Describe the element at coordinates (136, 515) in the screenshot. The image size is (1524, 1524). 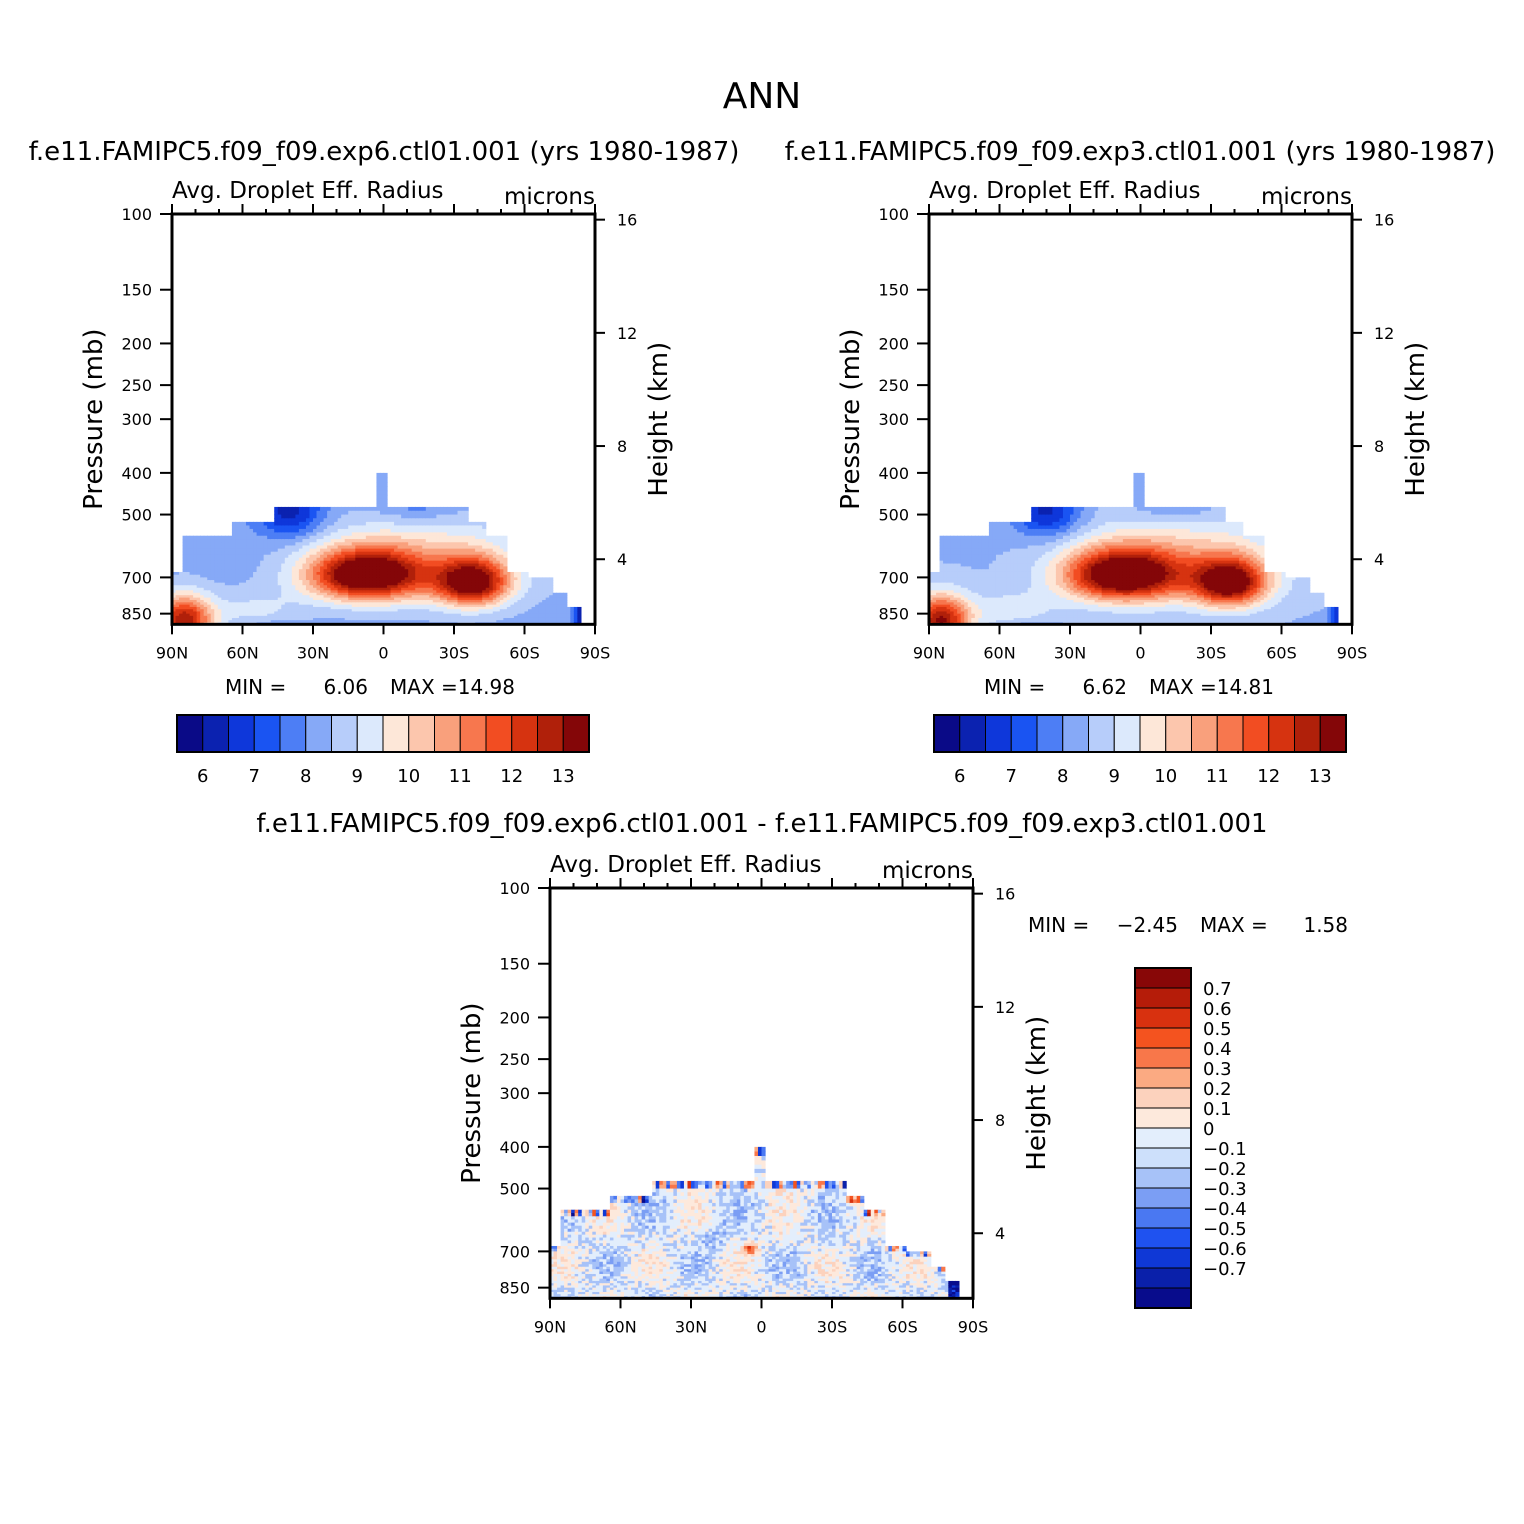
I see `y-tick-label: 500` at that location.